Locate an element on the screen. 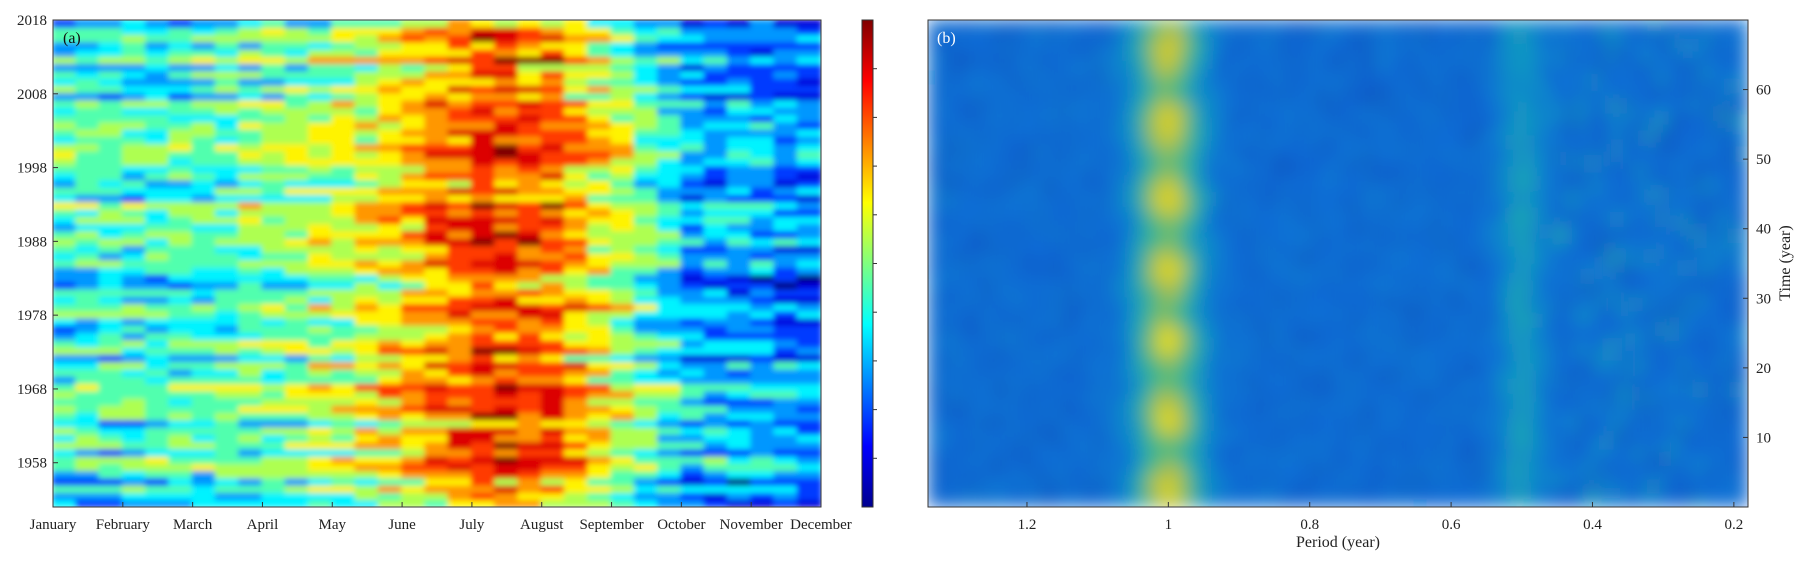 This screenshot has width=1808, height=569. x-tick-label-a: August is located at coordinates (542, 525).